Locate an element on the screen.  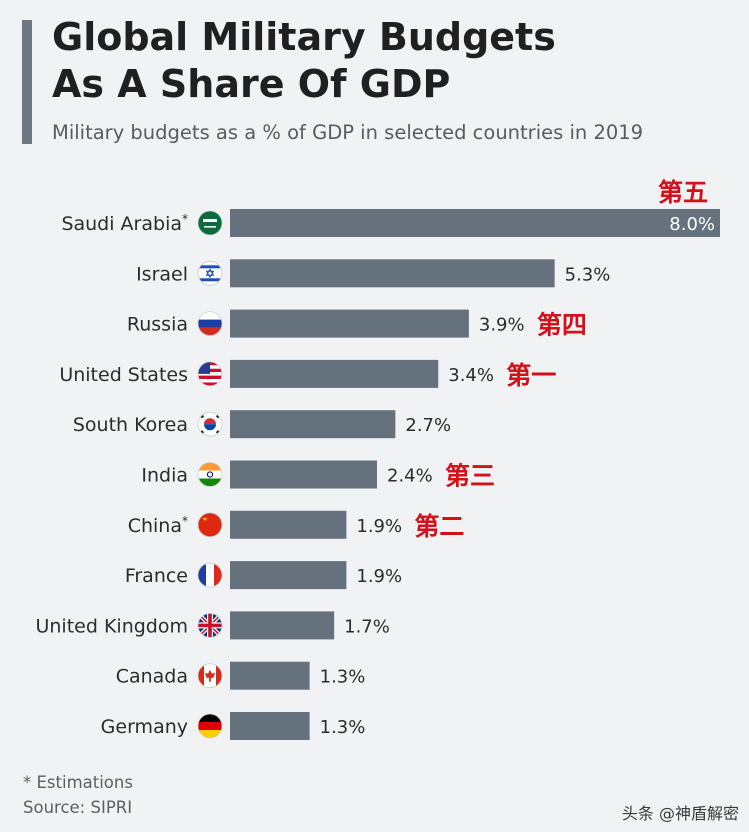
south-korea-flag-icon is located at coordinates (210, 424).